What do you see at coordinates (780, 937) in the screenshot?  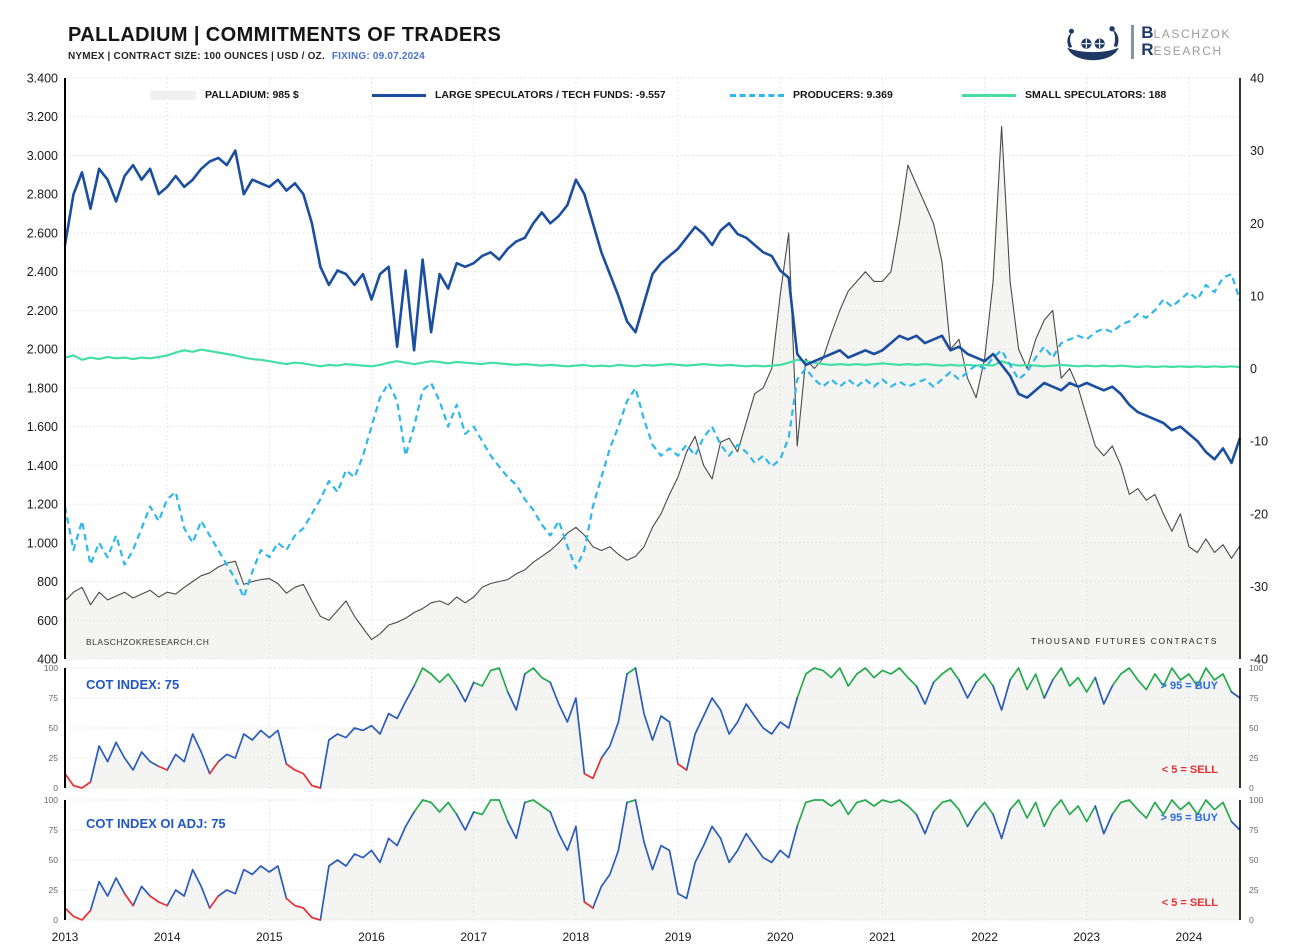 I see `year-tick-label: 2020` at bounding box center [780, 937].